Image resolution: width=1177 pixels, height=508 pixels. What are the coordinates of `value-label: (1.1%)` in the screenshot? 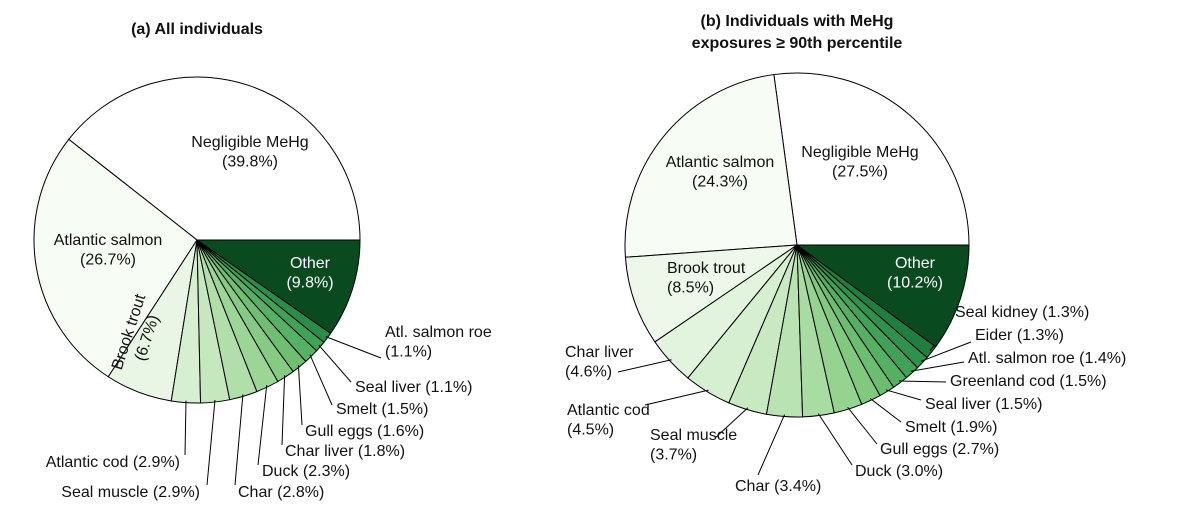 It's located at (408, 352).